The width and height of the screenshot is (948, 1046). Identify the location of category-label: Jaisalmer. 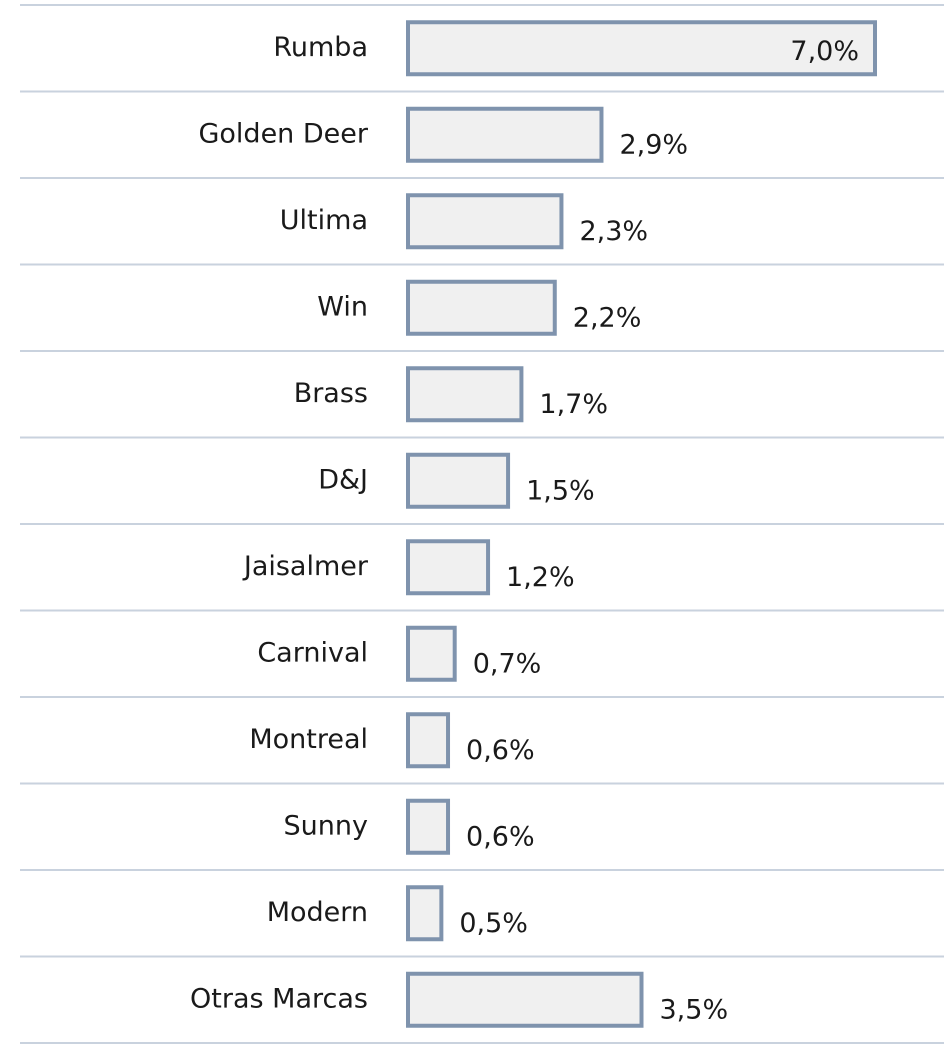
(305, 566).